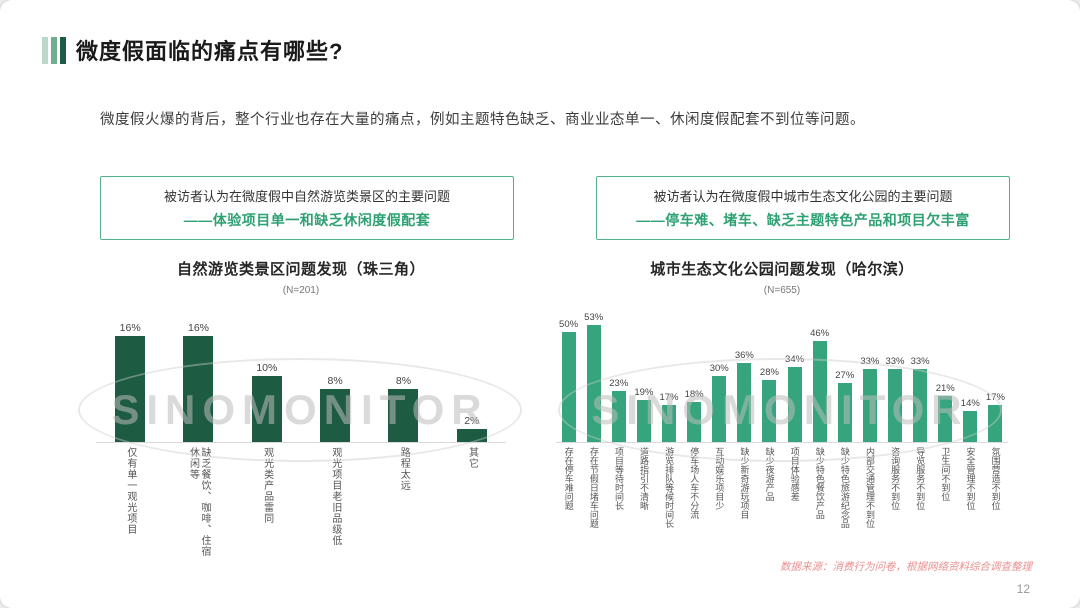  What do you see at coordinates (618, 478) in the screenshot?
I see `bar-category-label: 项目等待时间长` at bounding box center [618, 478].